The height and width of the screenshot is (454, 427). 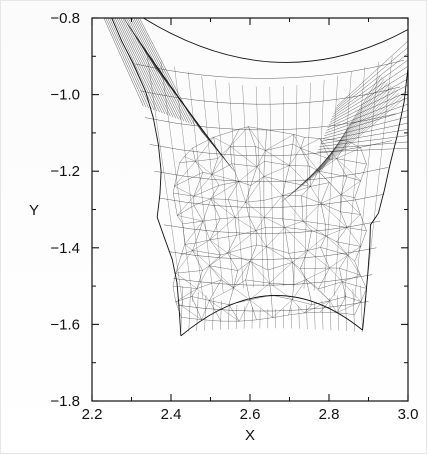 What do you see at coordinates (250, 414) in the screenshot?
I see `x-tick-label: 2.6` at bounding box center [250, 414].